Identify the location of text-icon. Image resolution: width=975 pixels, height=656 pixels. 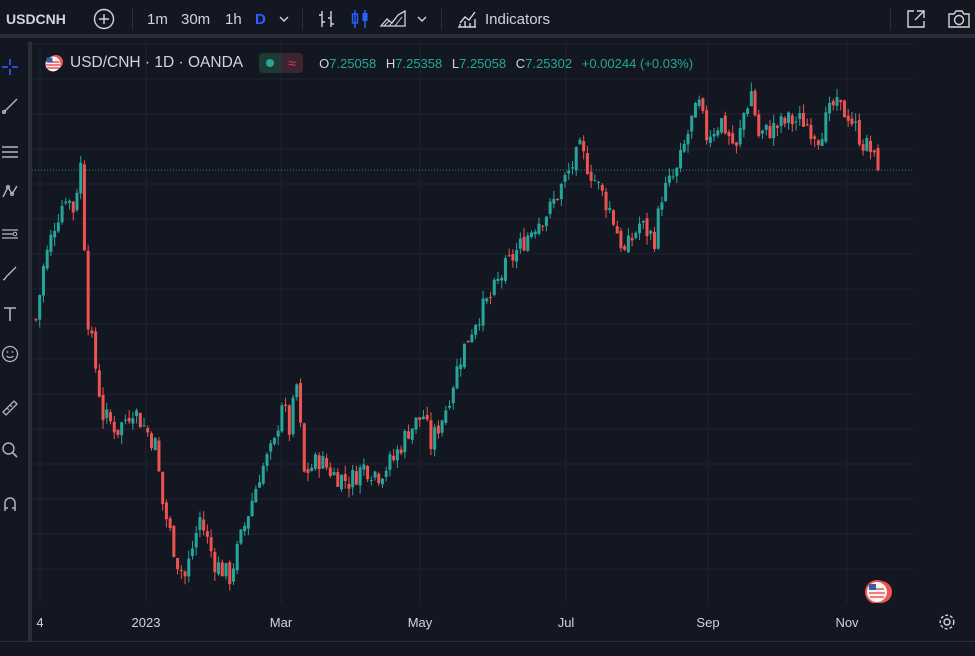
(10, 314).